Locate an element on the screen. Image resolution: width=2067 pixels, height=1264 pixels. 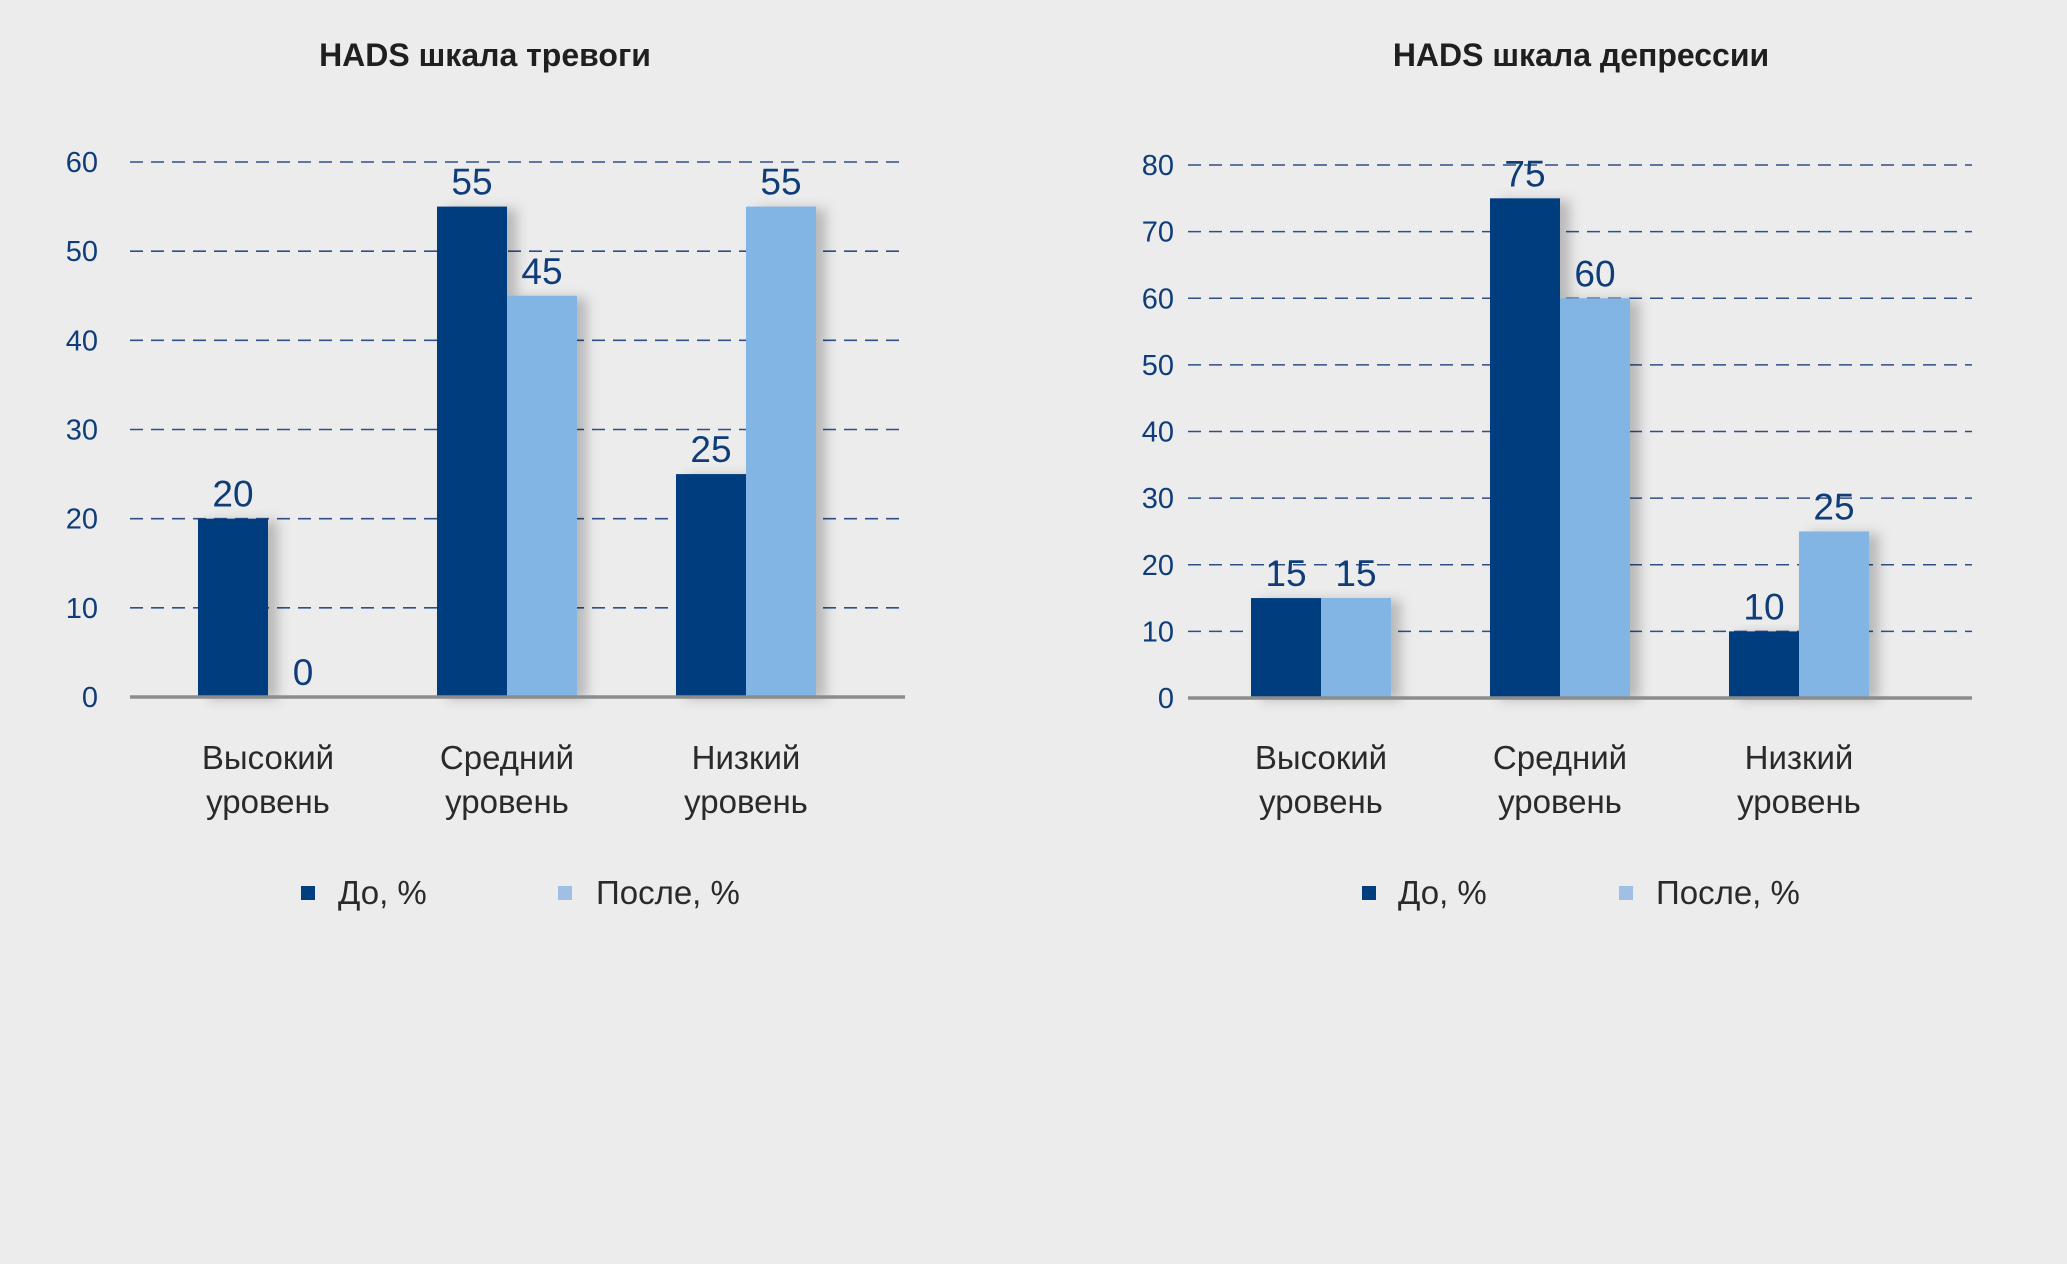
depression-category-label: Средний is located at coordinates (1560, 757).